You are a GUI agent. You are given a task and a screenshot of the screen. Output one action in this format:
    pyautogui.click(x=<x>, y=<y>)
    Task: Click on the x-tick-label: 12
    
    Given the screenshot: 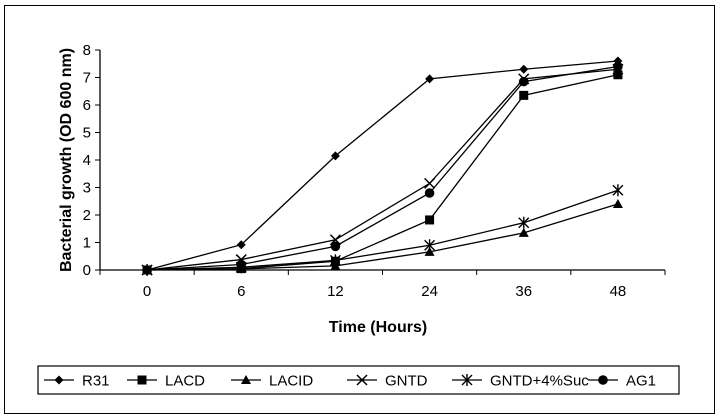 What is the action you would take?
    pyautogui.click(x=335, y=291)
    